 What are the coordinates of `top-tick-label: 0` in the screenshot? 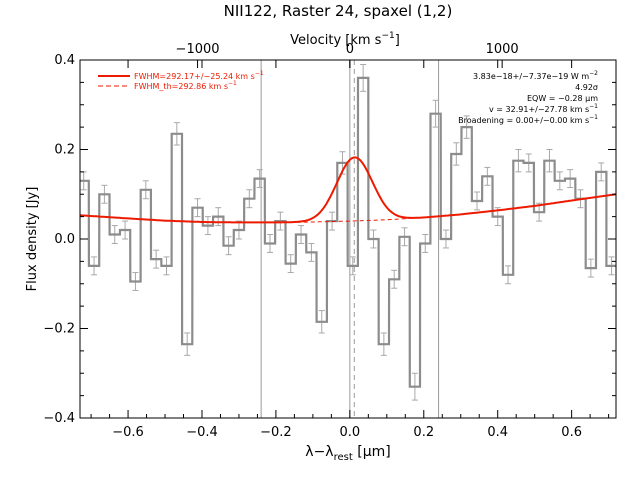 It's located at (350, 49).